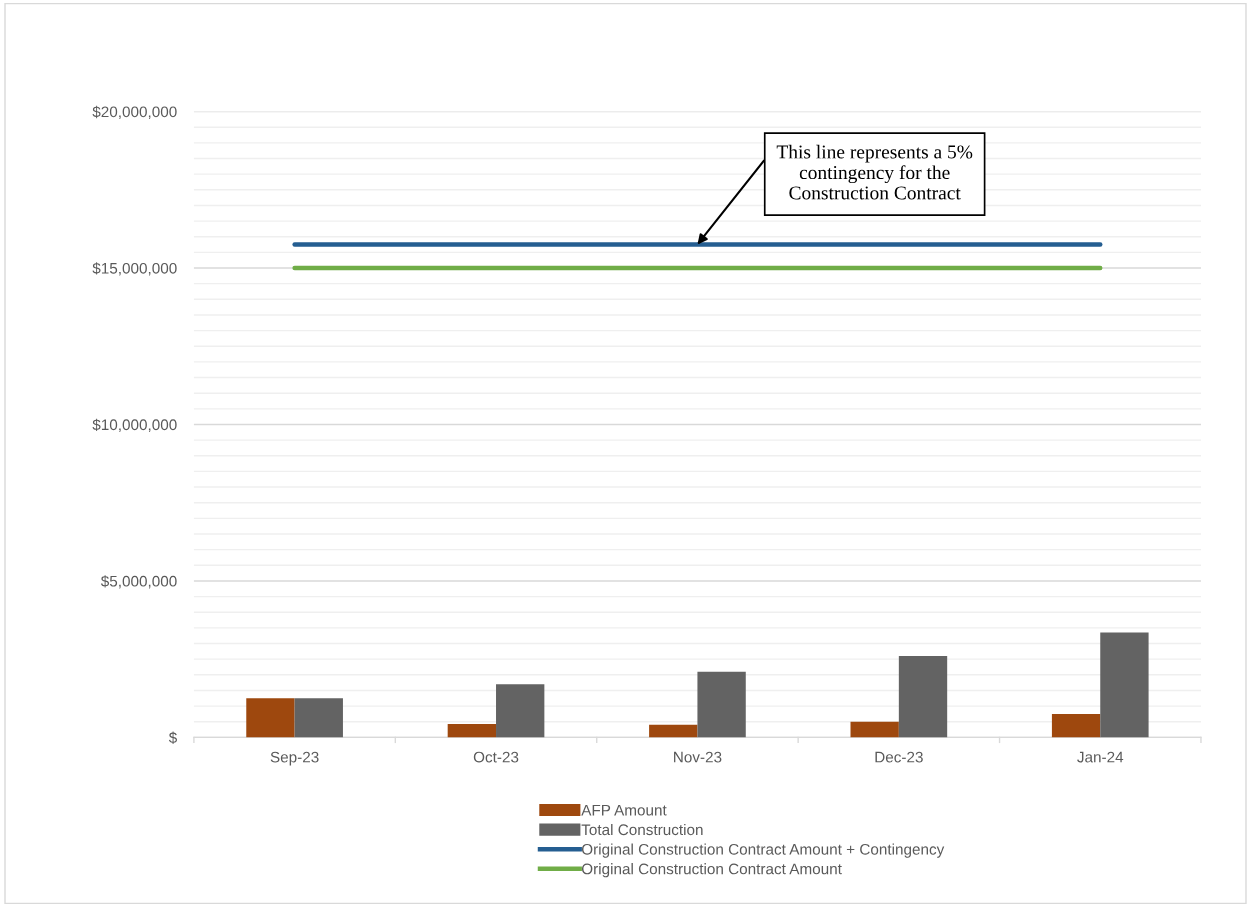 The height and width of the screenshot is (907, 1251). What do you see at coordinates (642, 829) in the screenshot?
I see `legend-label: Total Construction` at bounding box center [642, 829].